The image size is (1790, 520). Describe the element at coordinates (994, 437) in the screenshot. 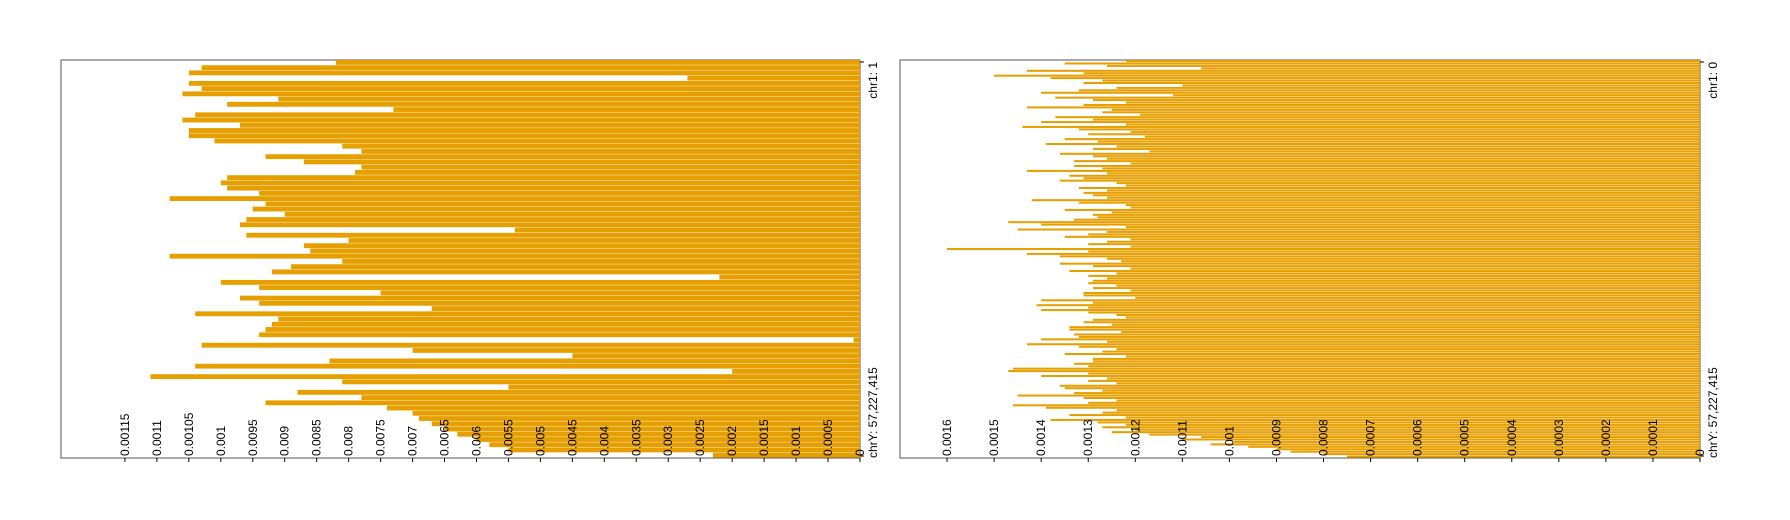

I see `x-tick-label: 0.0015` at that location.